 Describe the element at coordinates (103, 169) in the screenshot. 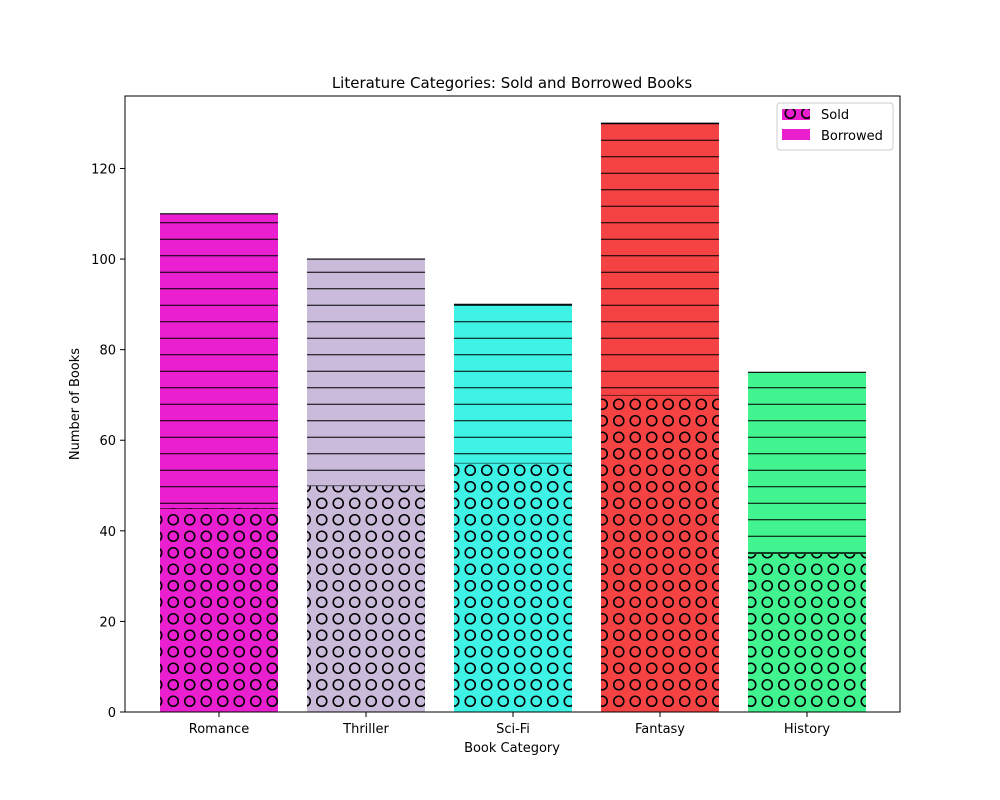

I see `y-tick-label: 120` at that location.